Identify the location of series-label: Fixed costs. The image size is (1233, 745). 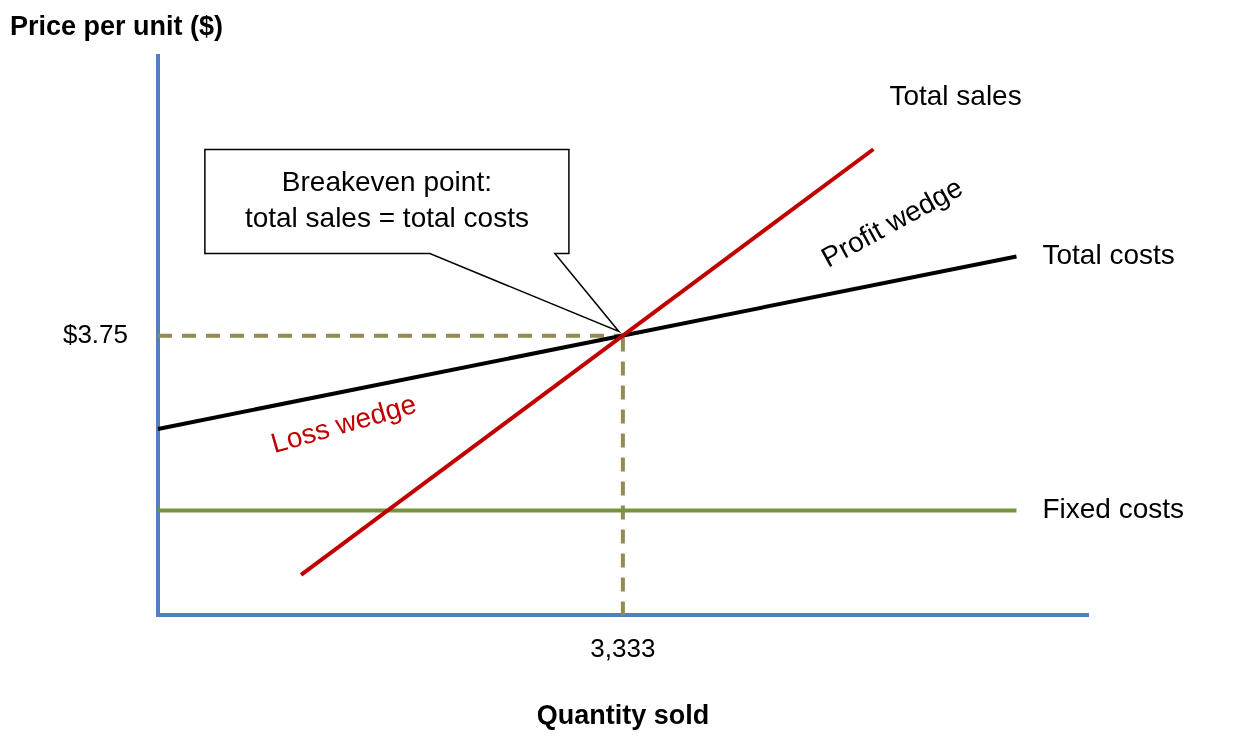
(1113, 509).